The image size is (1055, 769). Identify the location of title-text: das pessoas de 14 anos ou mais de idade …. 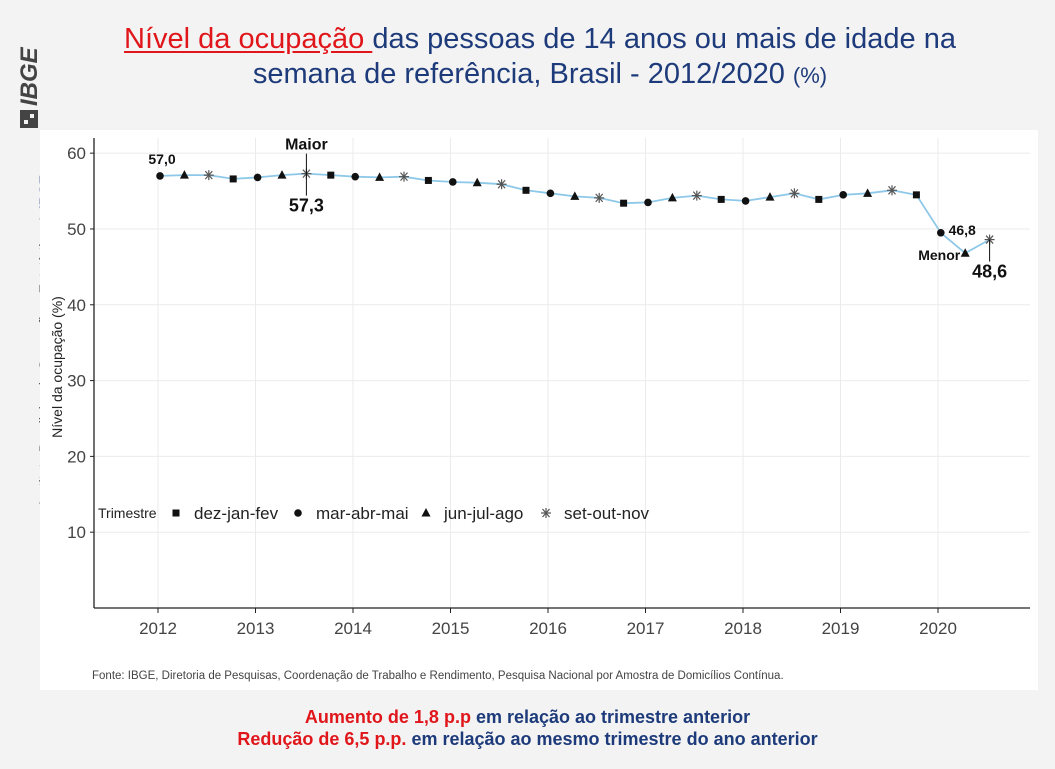
(604, 56).